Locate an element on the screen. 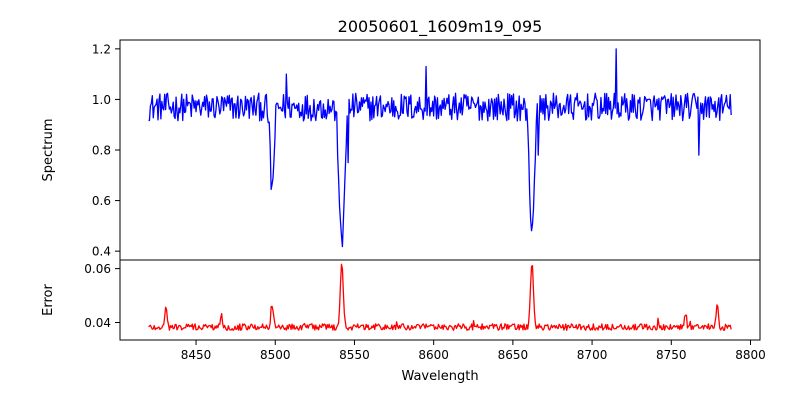 The height and width of the screenshot is (400, 800). x-tick-label: 8800 is located at coordinates (750, 355).